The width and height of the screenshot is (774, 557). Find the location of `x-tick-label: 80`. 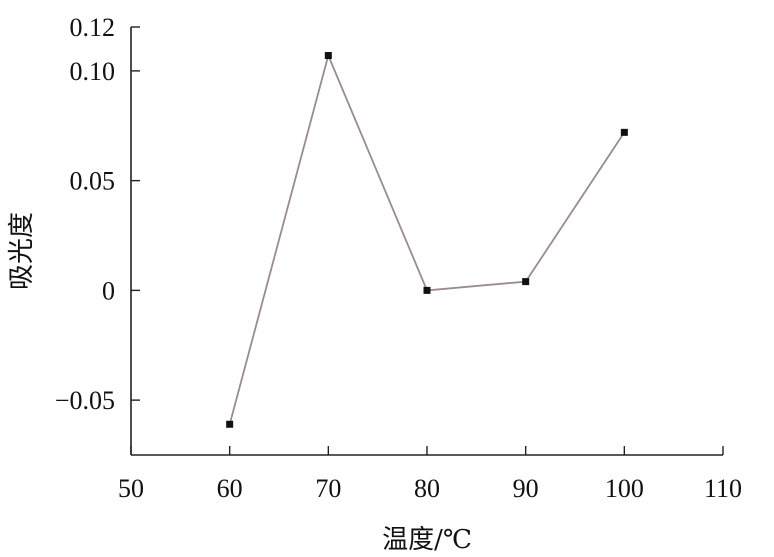

x-tick-label: 80 is located at coordinates (427, 488).